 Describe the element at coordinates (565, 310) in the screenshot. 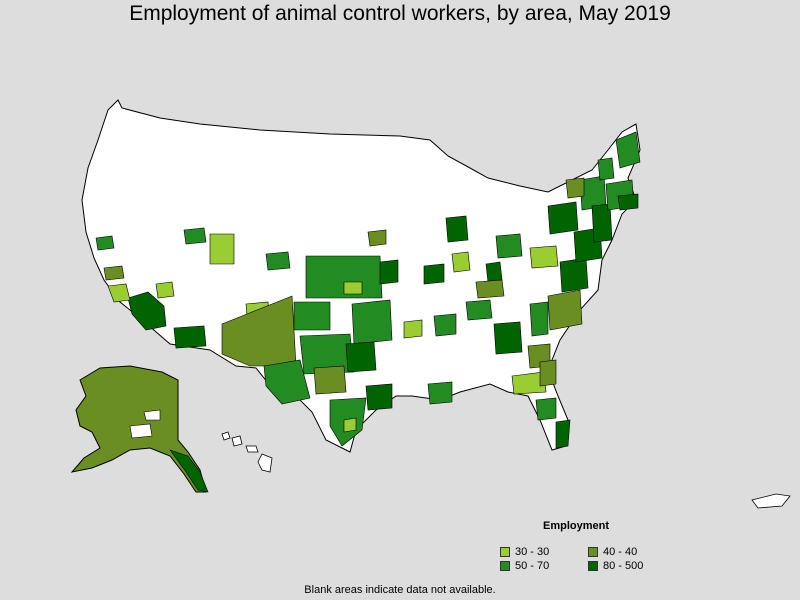

I see `area-carolinas` at that location.